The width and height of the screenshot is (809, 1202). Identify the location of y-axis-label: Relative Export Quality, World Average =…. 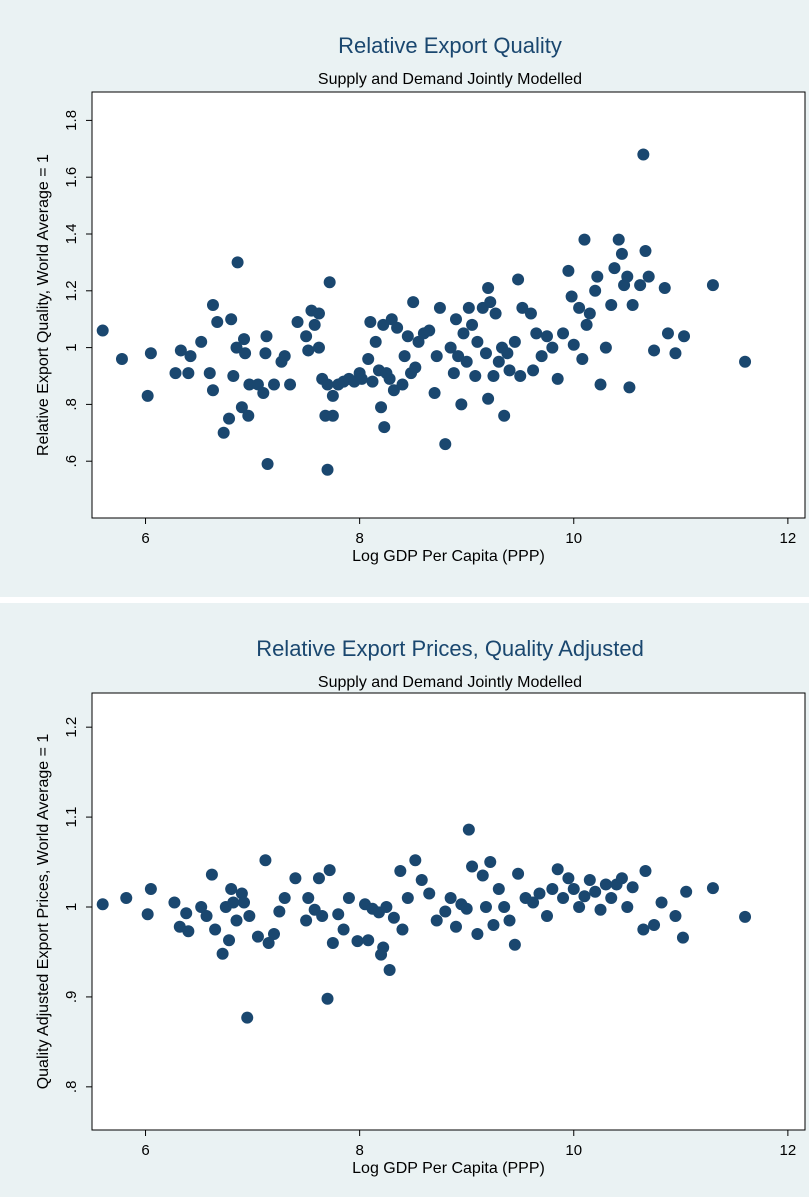
(43, 305).